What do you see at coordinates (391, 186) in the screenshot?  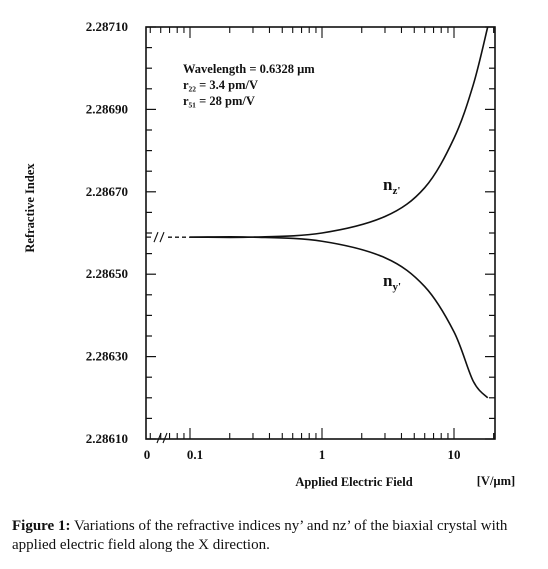 I see `series-label-nz: nz'` at bounding box center [391, 186].